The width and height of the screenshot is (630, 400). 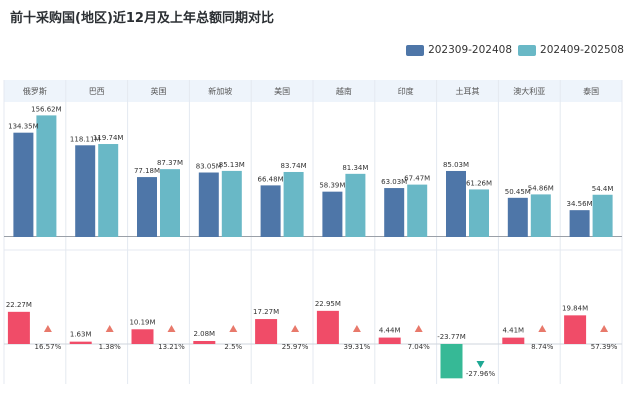 What do you see at coordinates (35, 91) in the screenshot?
I see `x-tick-label: 俄罗斯` at bounding box center [35, 91].